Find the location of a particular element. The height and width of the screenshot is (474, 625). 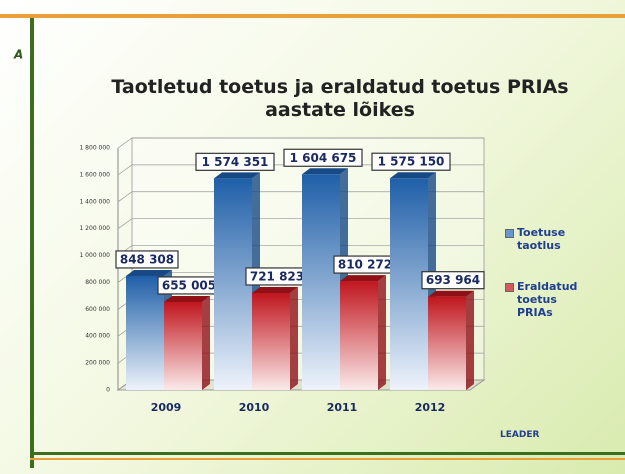

bottom-stripe is located at coordinates (327, 453).